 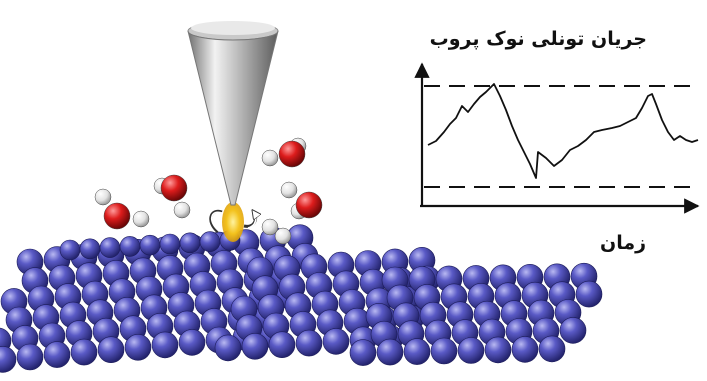 I want to click on current-signal-line, so click(x=563, y=131).